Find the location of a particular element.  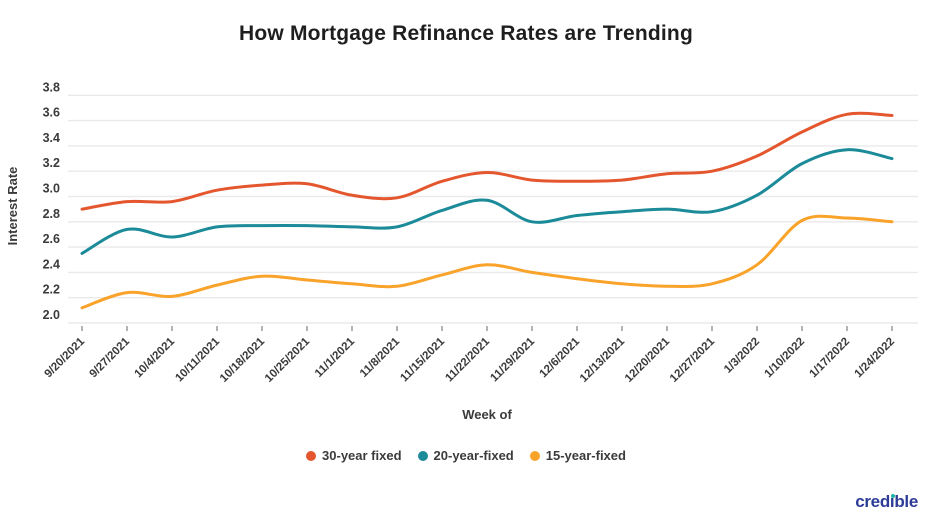

x-tick-label: 9/20/2021 is located at coordinates (64, 357).